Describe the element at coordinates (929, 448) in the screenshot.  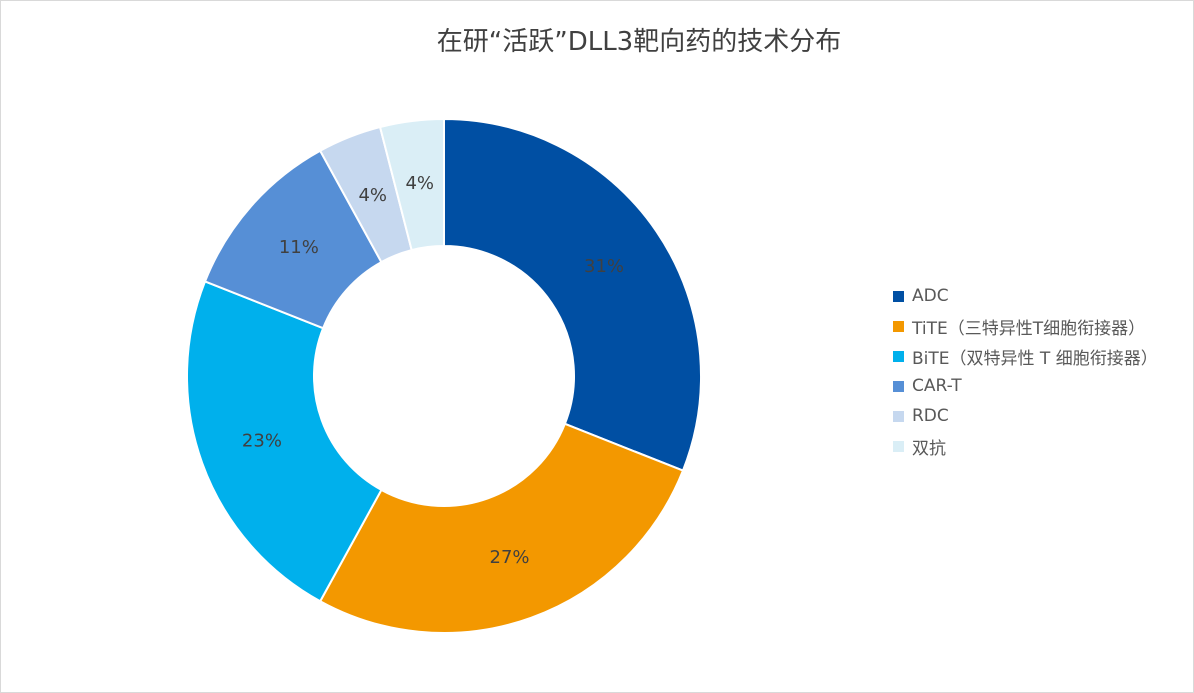
I see `legend-label-5: 双抗` at that location.